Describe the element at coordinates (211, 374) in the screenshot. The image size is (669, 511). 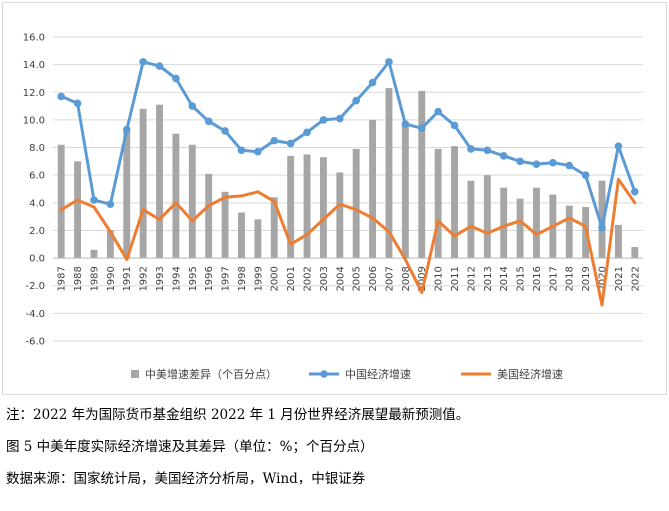
I see `legend-label: 中美增速差异（个百分点）` at that location.